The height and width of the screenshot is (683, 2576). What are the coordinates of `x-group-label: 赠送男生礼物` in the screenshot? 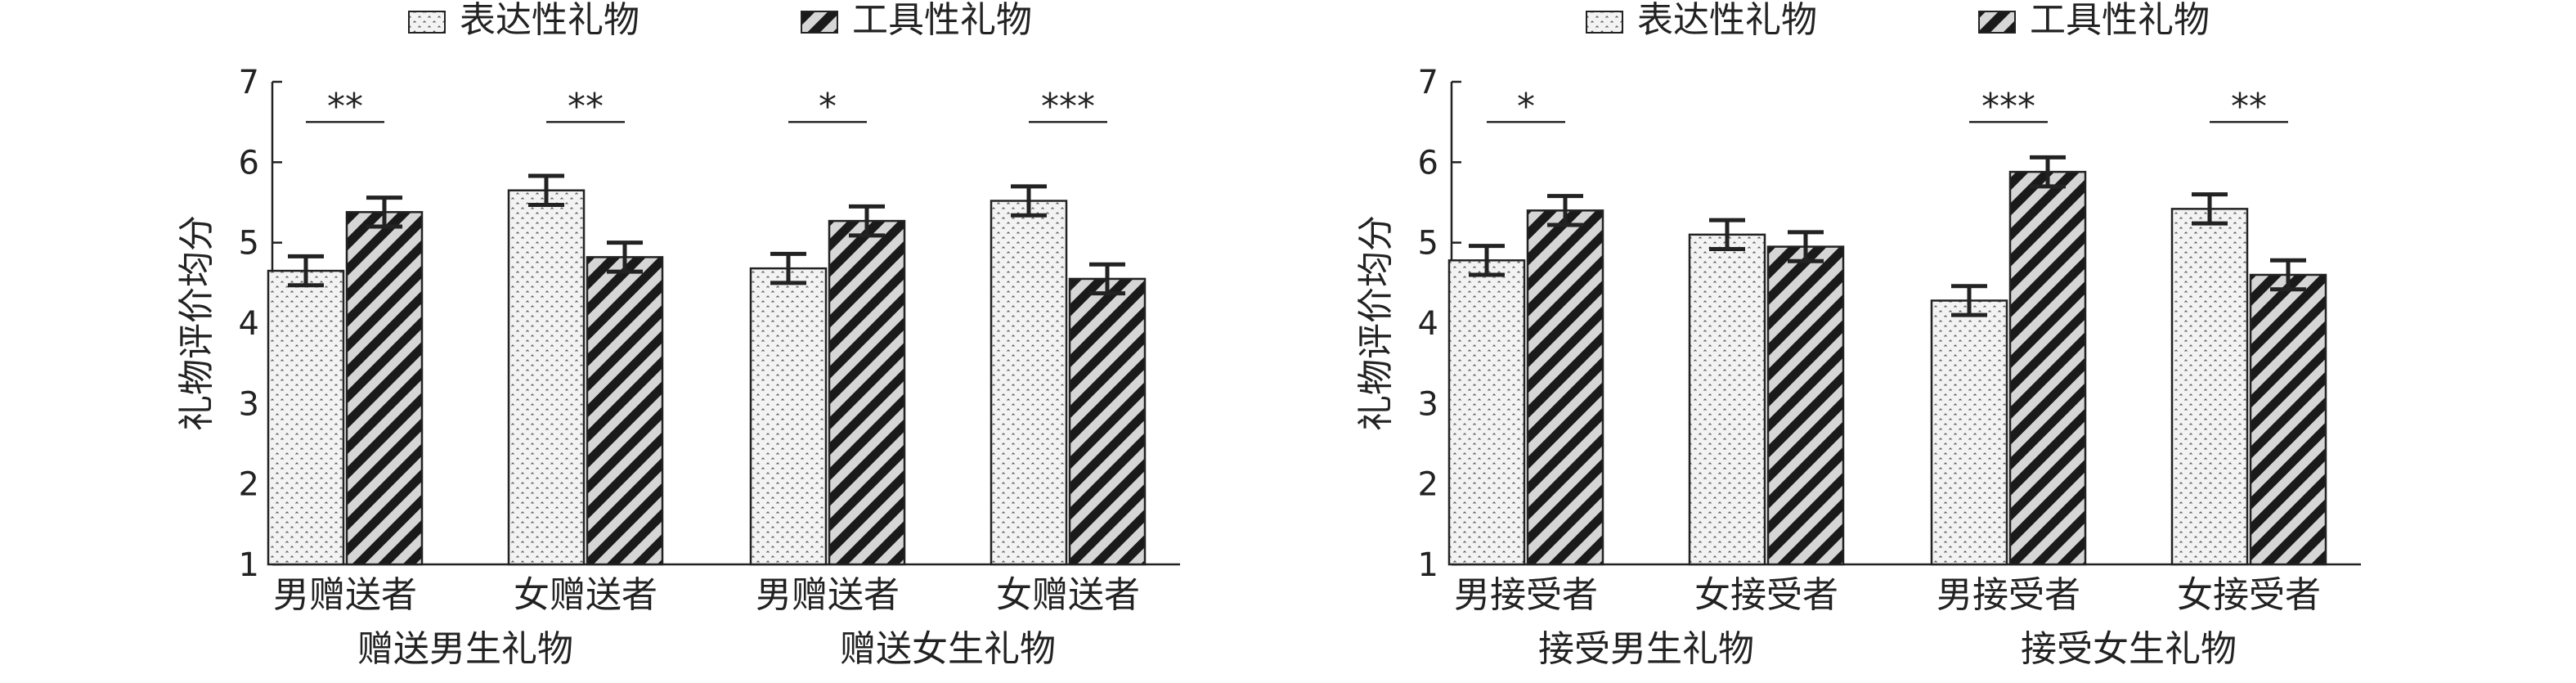 It's located at (465, 649).